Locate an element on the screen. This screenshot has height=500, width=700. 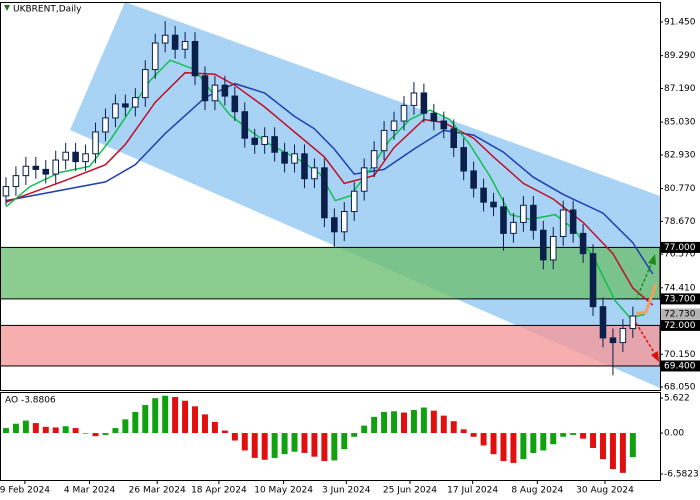
x-tick-label: 10 May 2024 is located at coordinates (283, 491).